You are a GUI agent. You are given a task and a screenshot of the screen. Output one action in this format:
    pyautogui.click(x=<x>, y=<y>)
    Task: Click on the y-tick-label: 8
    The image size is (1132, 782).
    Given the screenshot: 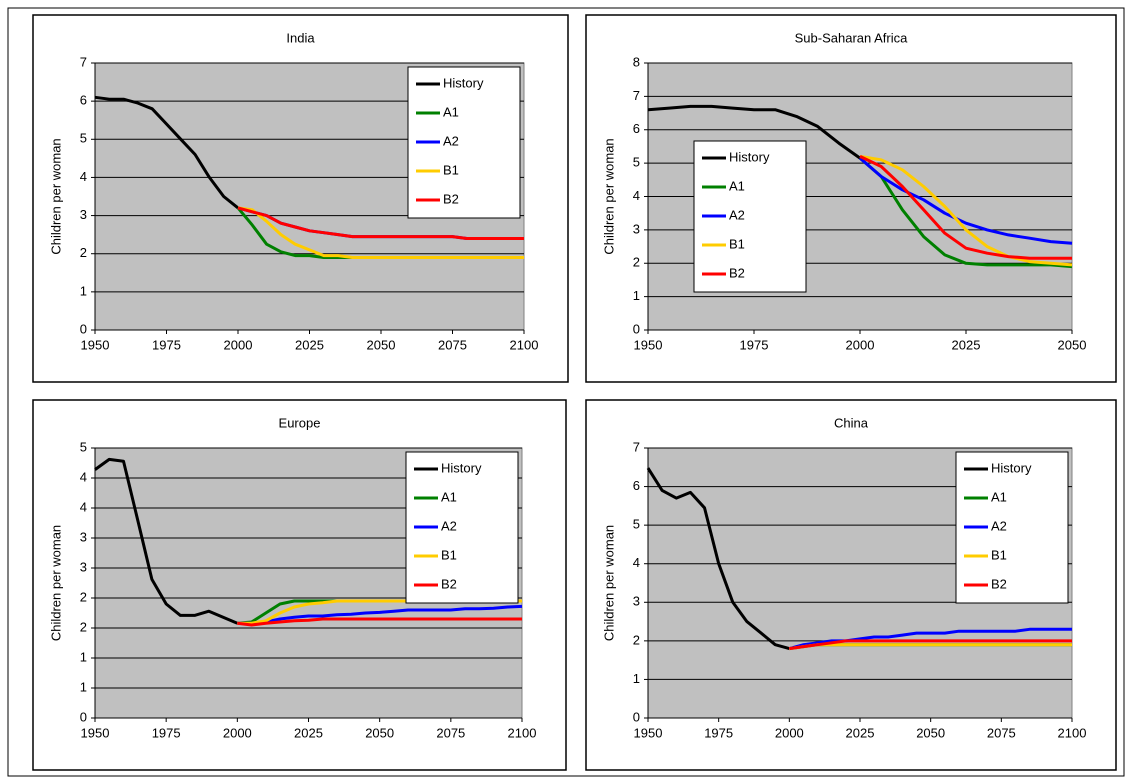 What is the action you would take?
    pyautogui.click(x=636, y=61)
    